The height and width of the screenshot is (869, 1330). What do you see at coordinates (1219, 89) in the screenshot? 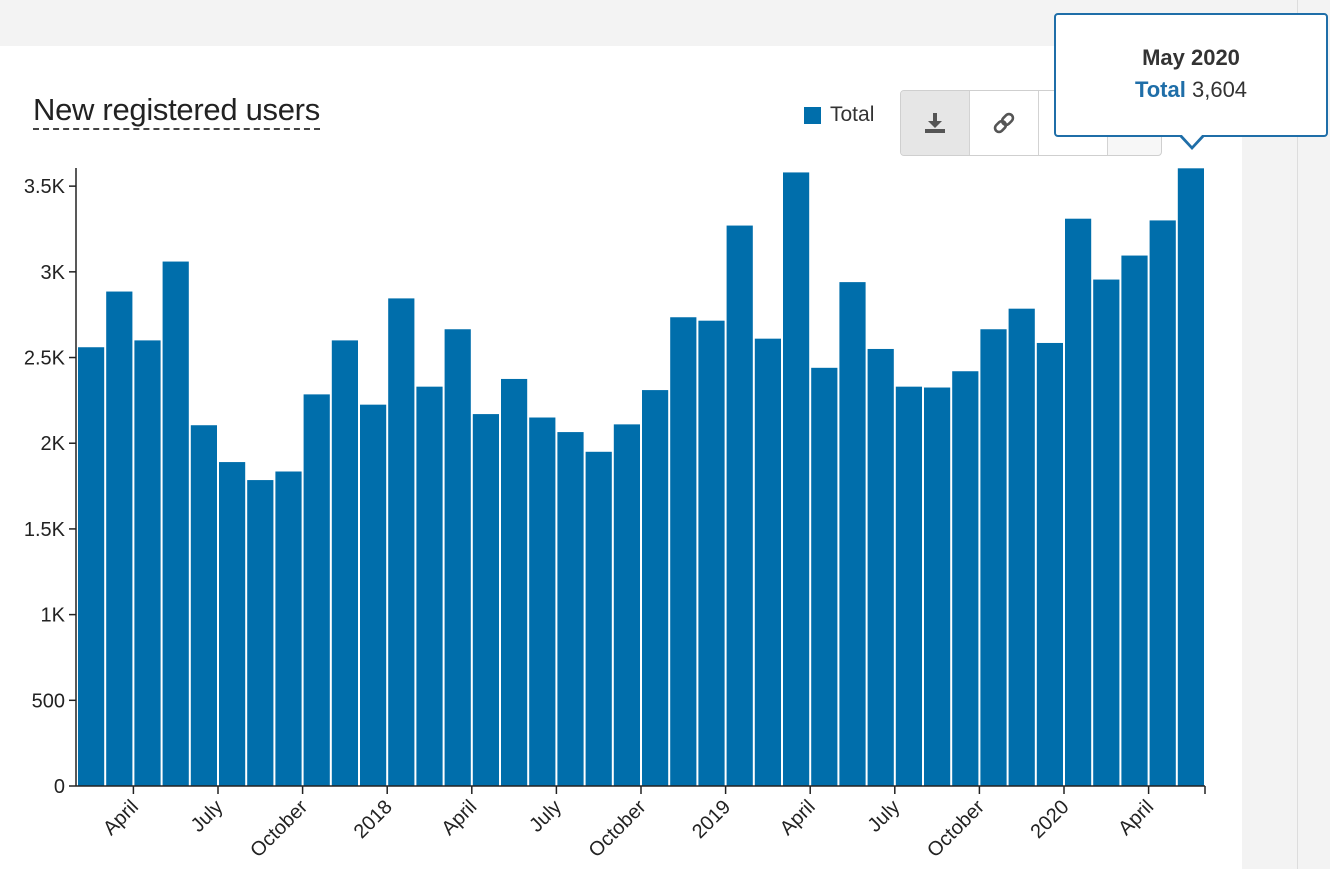
I see `tooltip-value: 3,604` at bounding box center [1219, 89].